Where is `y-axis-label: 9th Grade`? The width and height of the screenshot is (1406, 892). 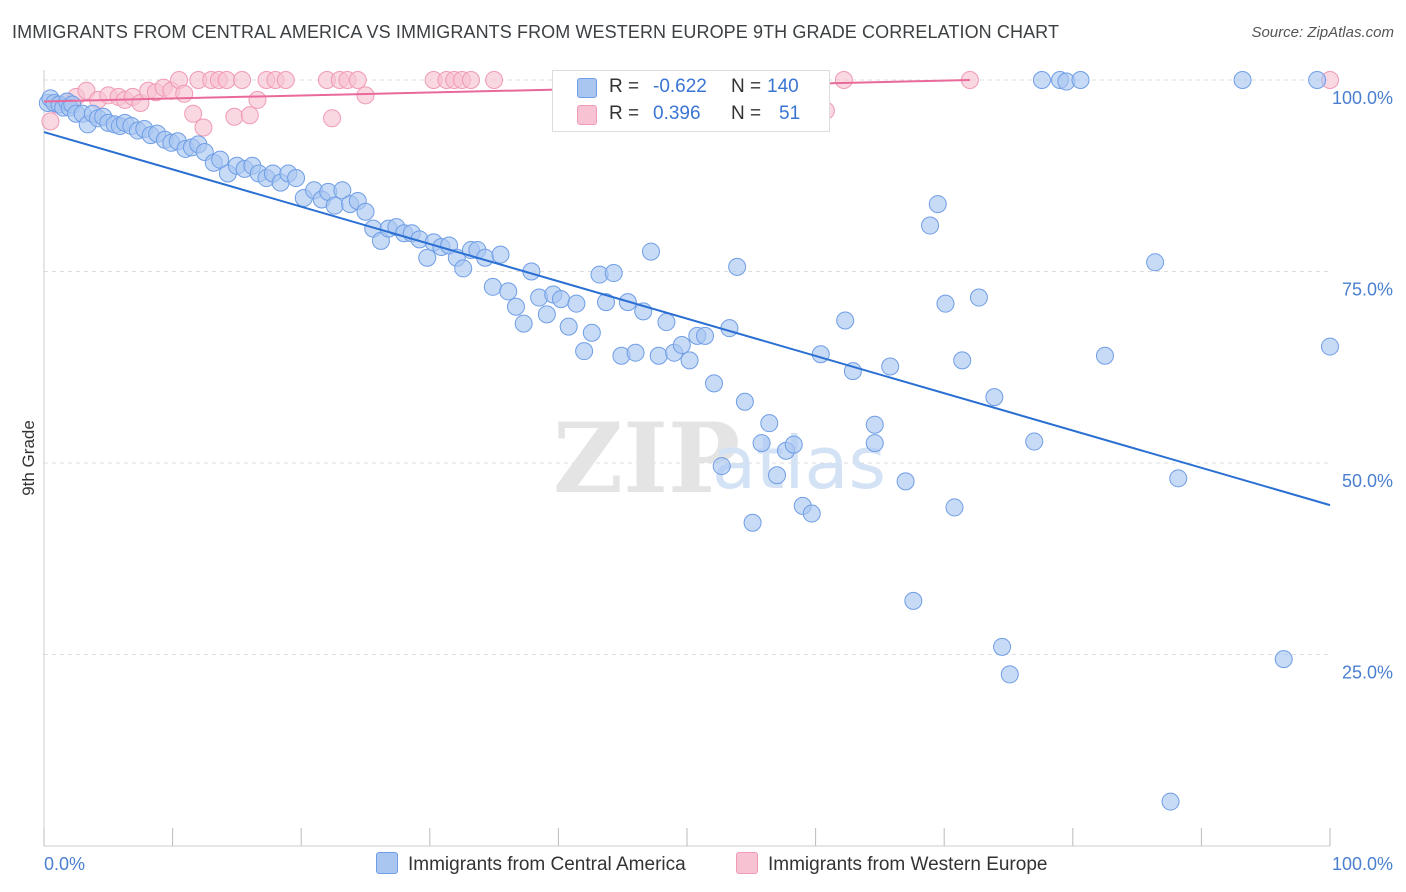
y-axis-label: 9th Grade is located at coordinates (28, 458).